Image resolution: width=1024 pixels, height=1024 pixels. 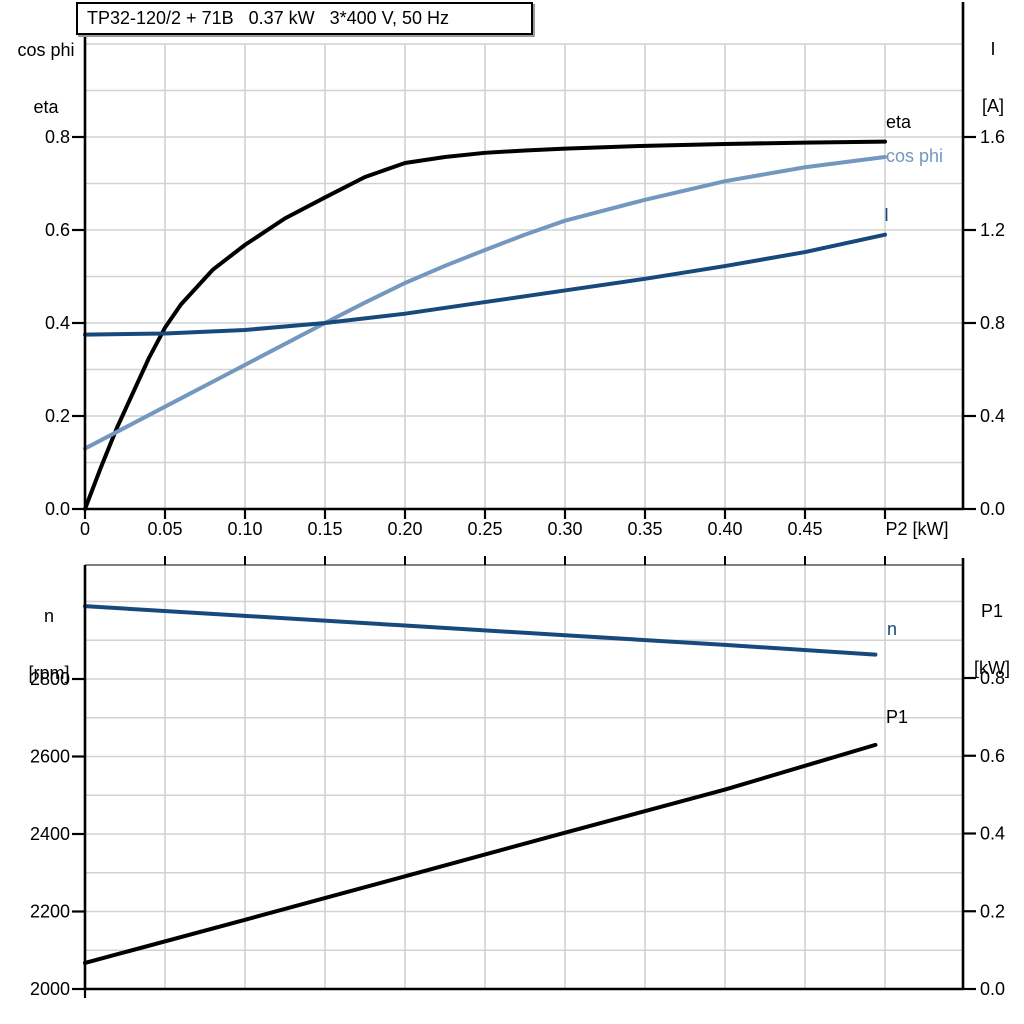 What do you see at coordinates (46, 79) in the screenshot?
I see `top-left-axis-title: cos phi eta` at bounding box center [46, 79].